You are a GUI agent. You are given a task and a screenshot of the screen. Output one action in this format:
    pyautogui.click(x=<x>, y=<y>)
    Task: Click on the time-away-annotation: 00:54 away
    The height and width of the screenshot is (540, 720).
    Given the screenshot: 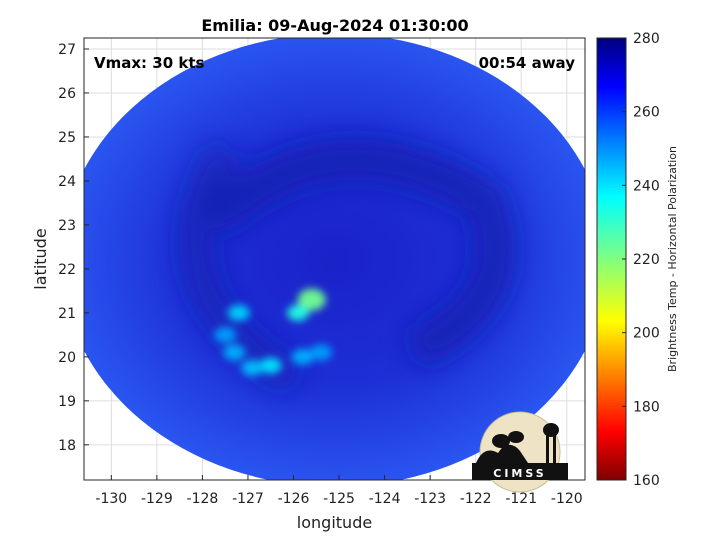 What is the action you would take?
    pyautogui.click(x=527, y=63)
    